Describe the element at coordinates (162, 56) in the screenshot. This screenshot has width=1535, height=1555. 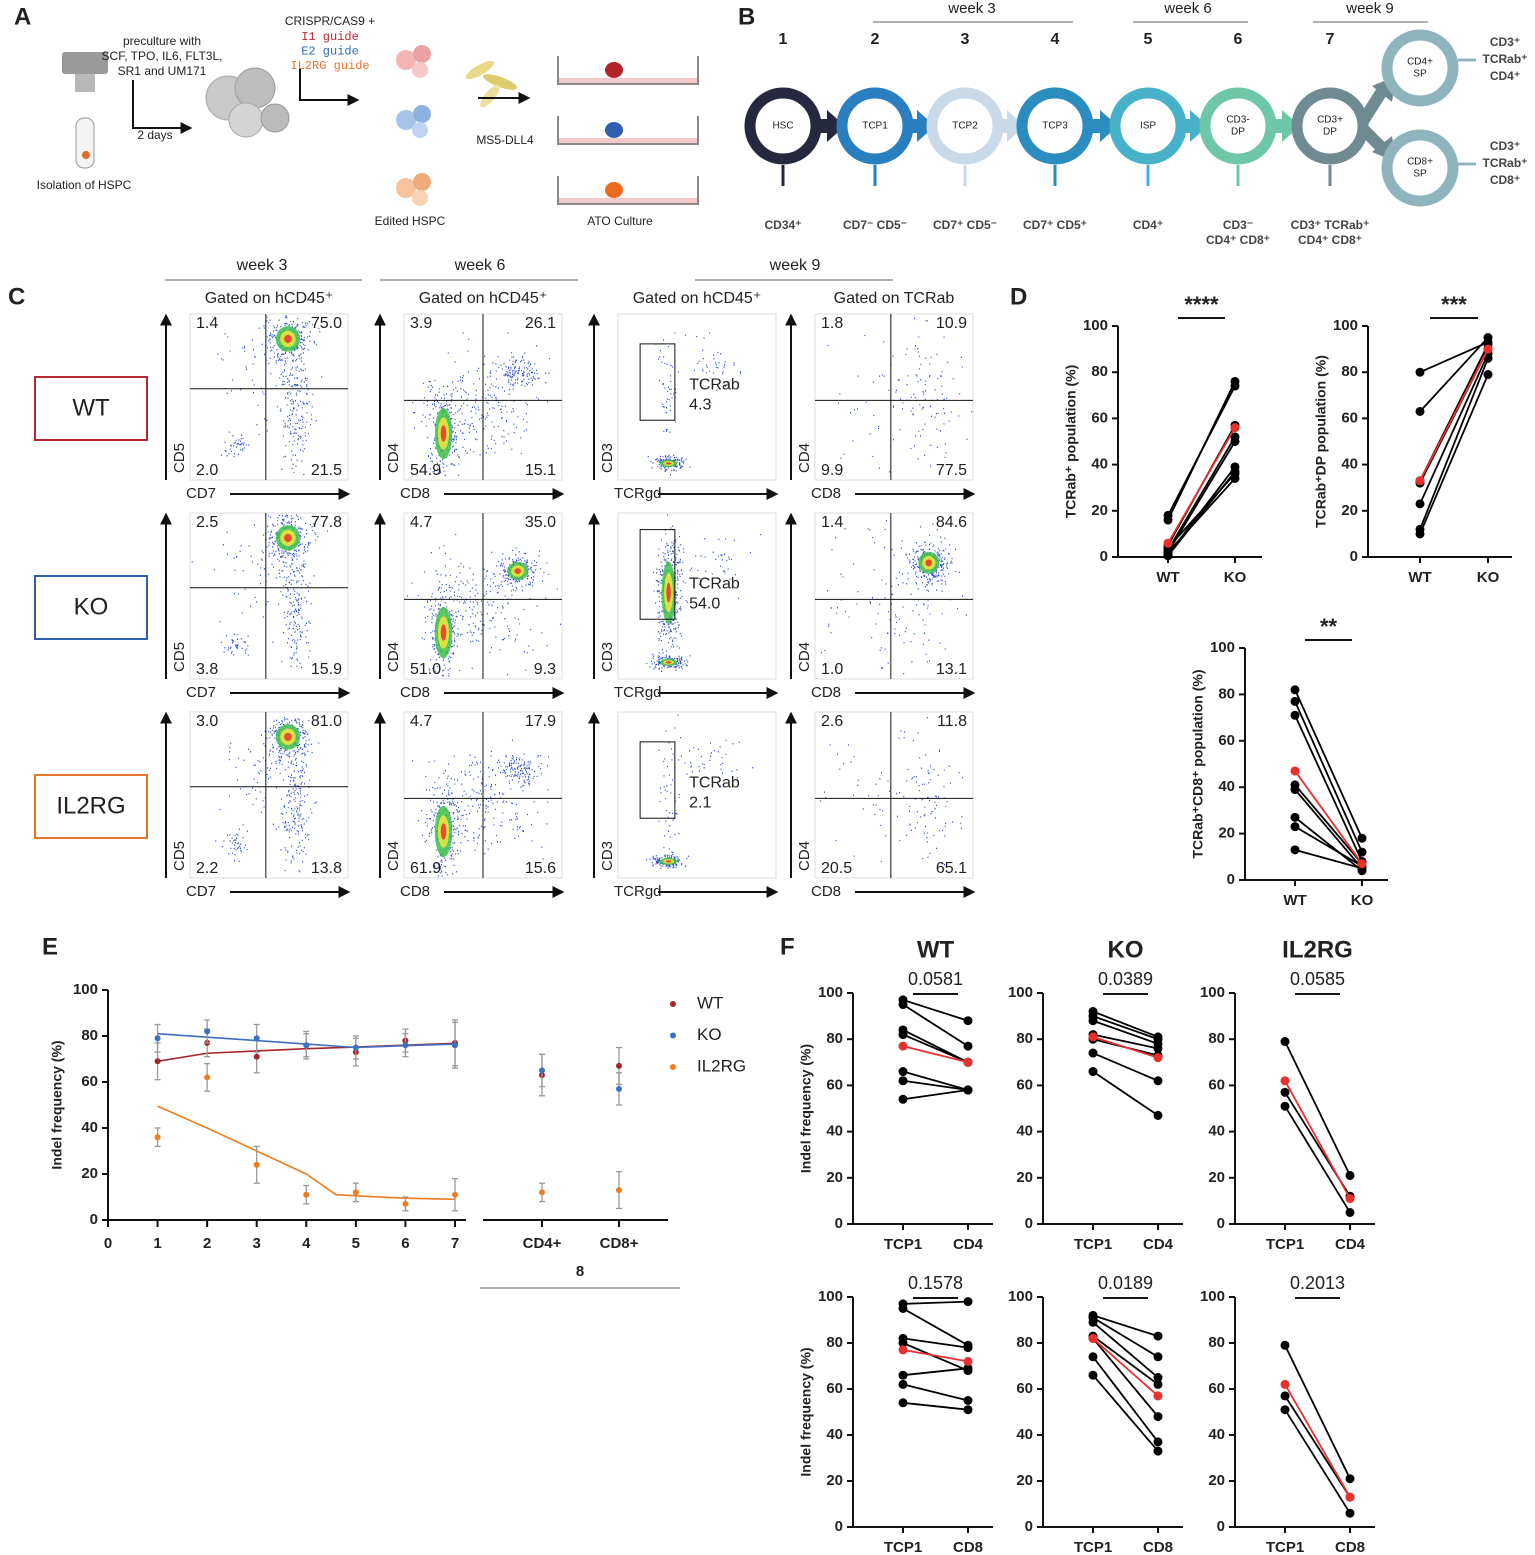
I see `culture-text: SCF, TPO, IL6, FLT3L,` at that location.